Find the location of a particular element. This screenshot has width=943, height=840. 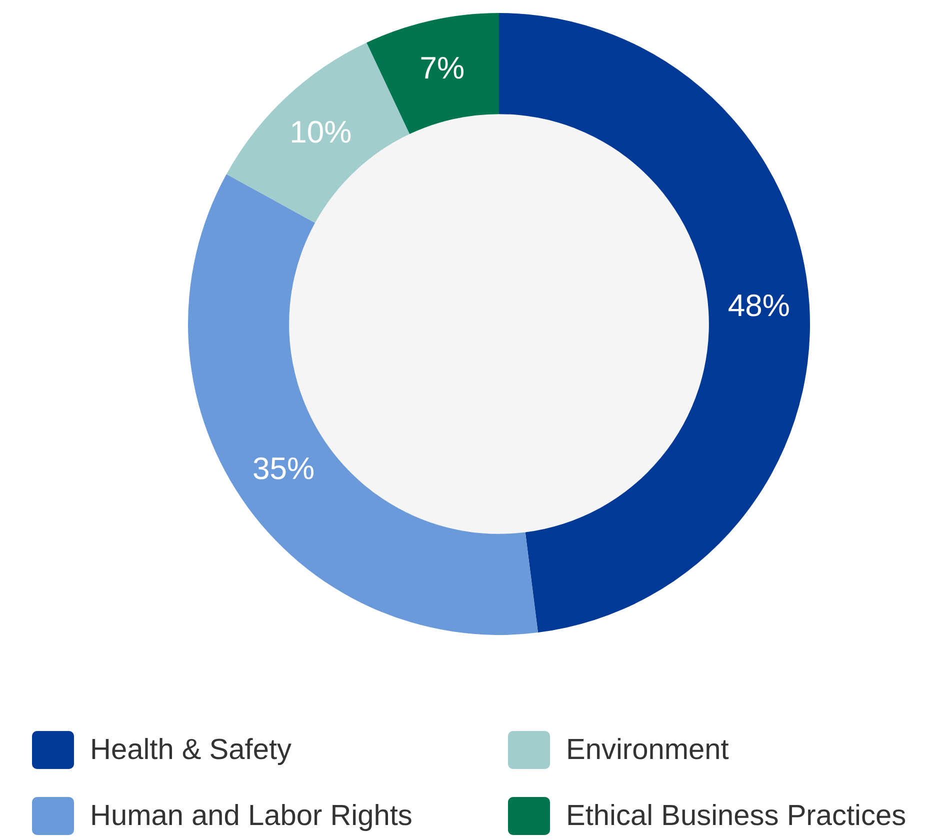

data-label: 35% is located at coordinates (283, 468).